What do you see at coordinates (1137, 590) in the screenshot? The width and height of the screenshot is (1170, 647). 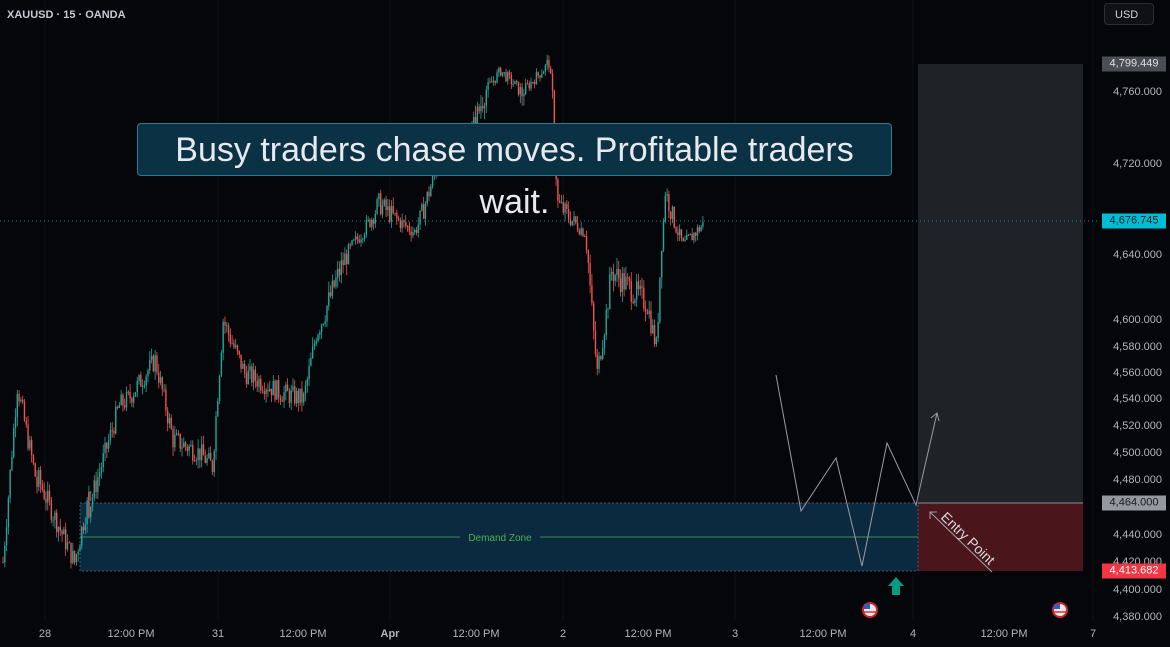 I see `price-tick: 4,400.000` at bounding box center [1137, 590].